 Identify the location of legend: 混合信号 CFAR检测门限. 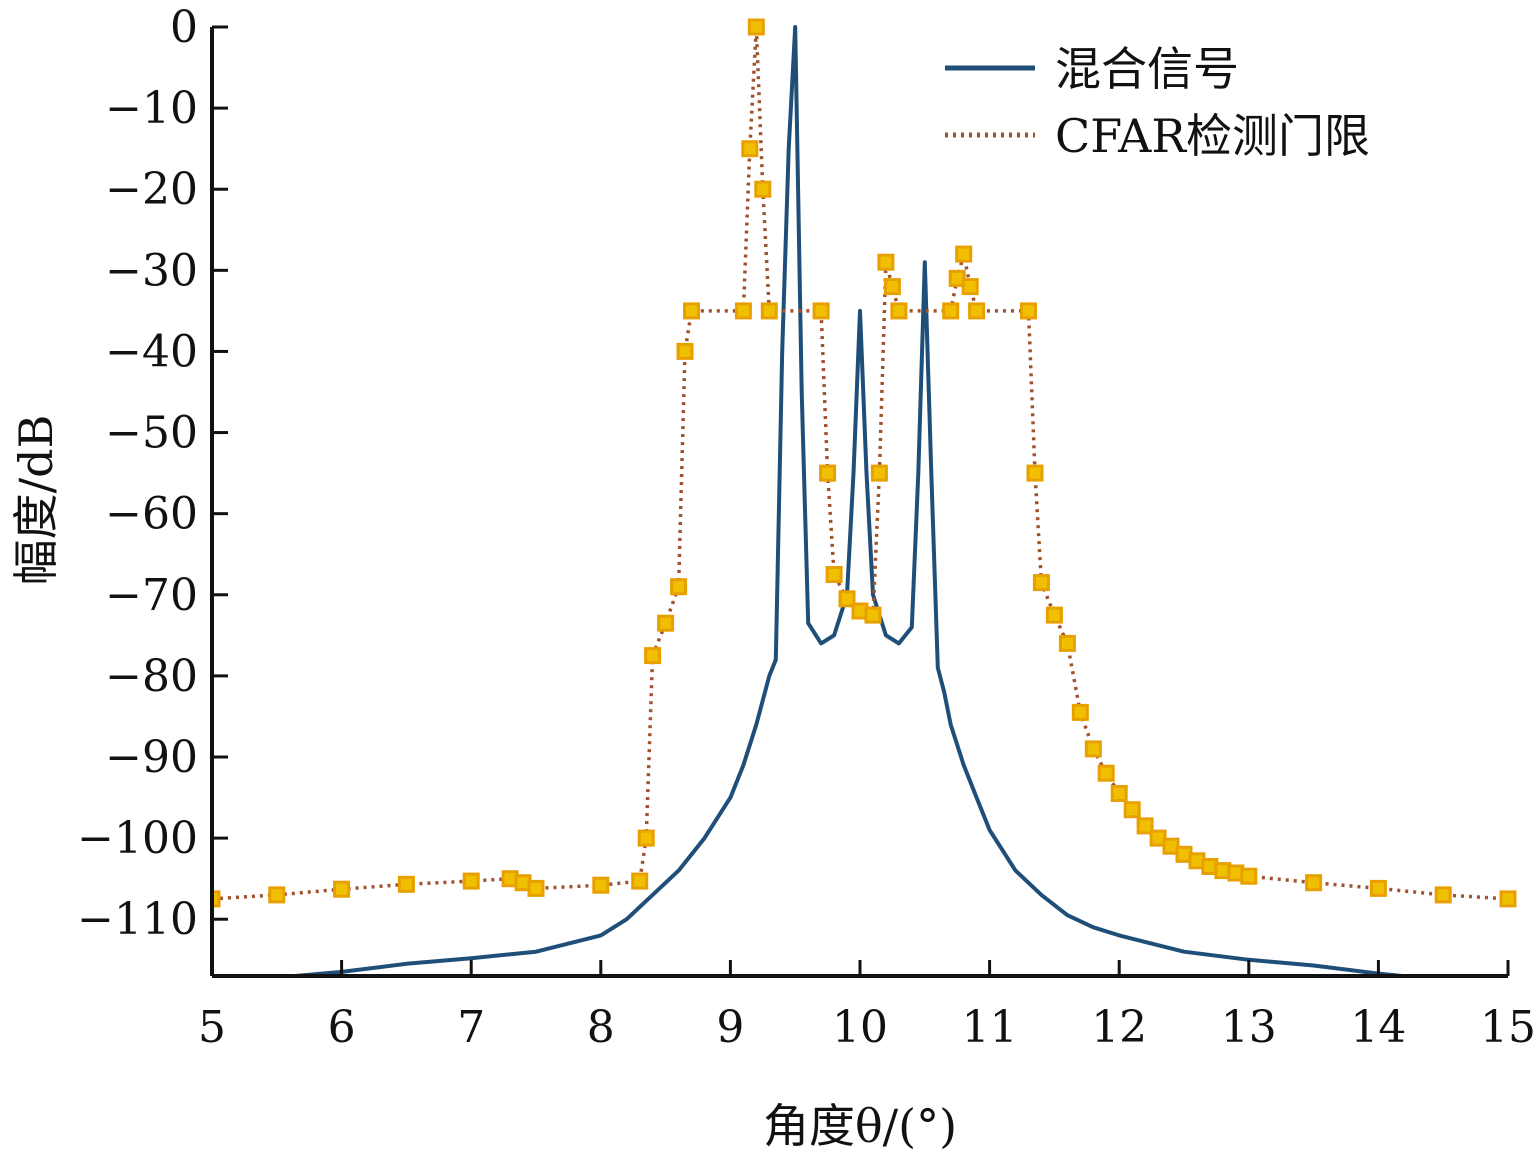
(1157, 102).